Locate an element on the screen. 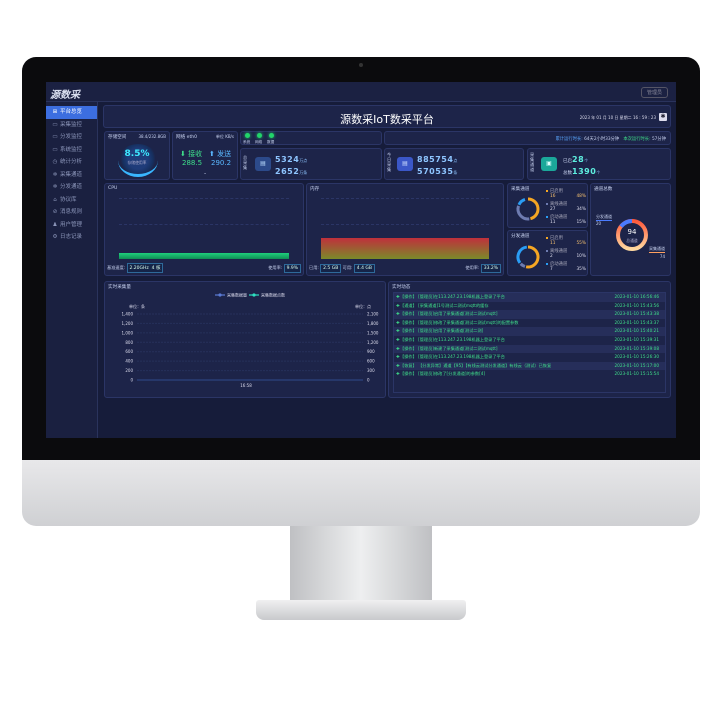 This screenshot has width=721, height=721. legend-item: 启动通道 11 15% is located at coordinates (566, 221).